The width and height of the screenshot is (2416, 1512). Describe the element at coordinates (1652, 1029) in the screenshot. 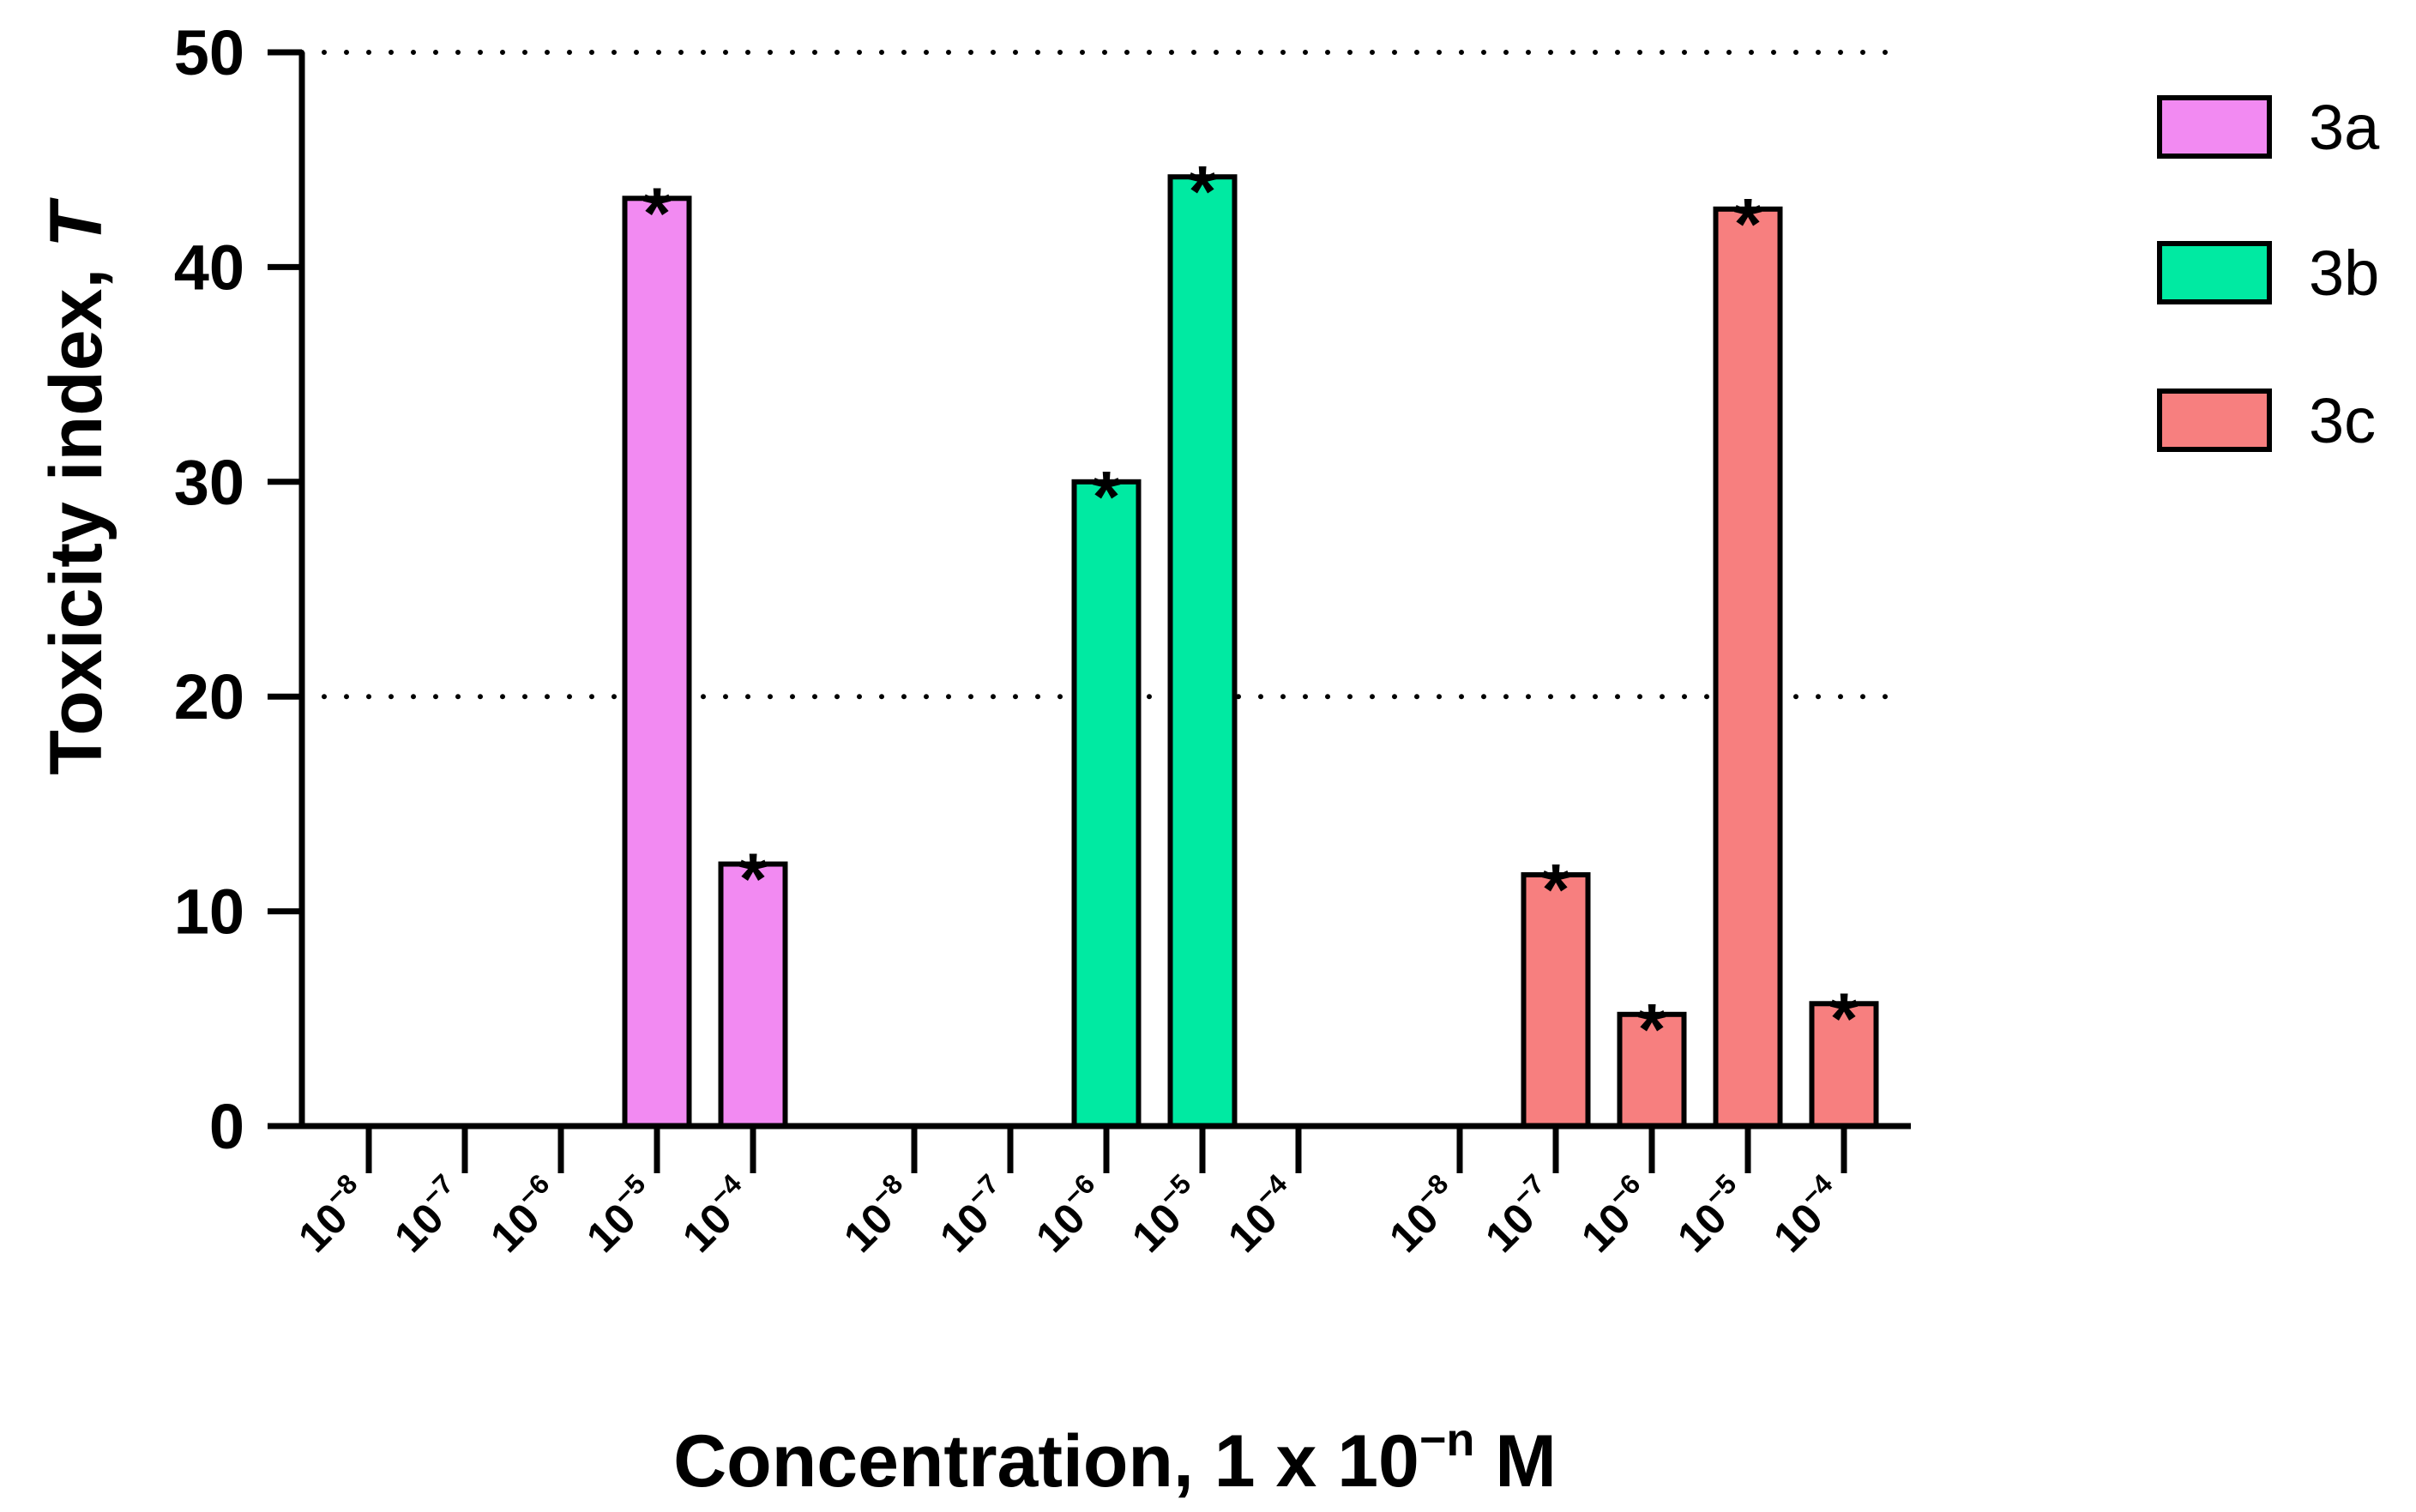

I see `significance-marker-3c-2: *` at that location.